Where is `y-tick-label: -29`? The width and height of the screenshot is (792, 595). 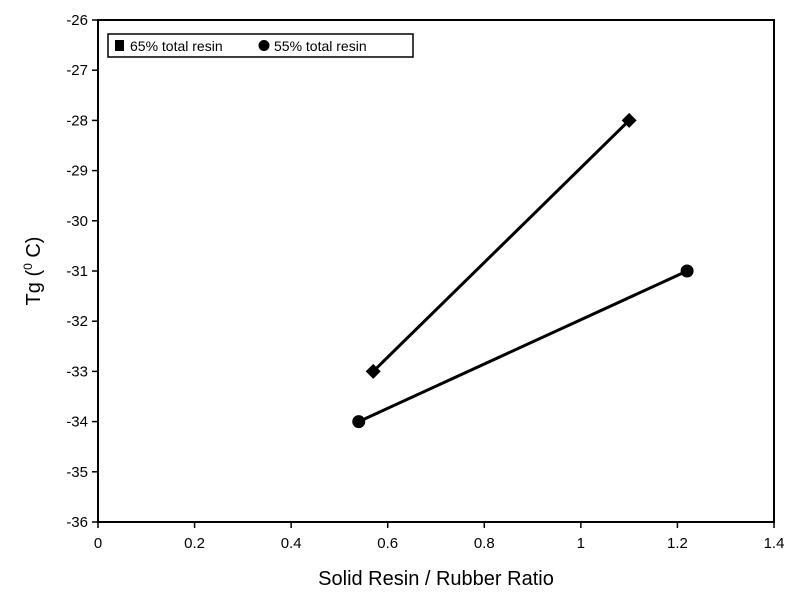 y-tick-label: -29 is located at coordinates (77, 171).